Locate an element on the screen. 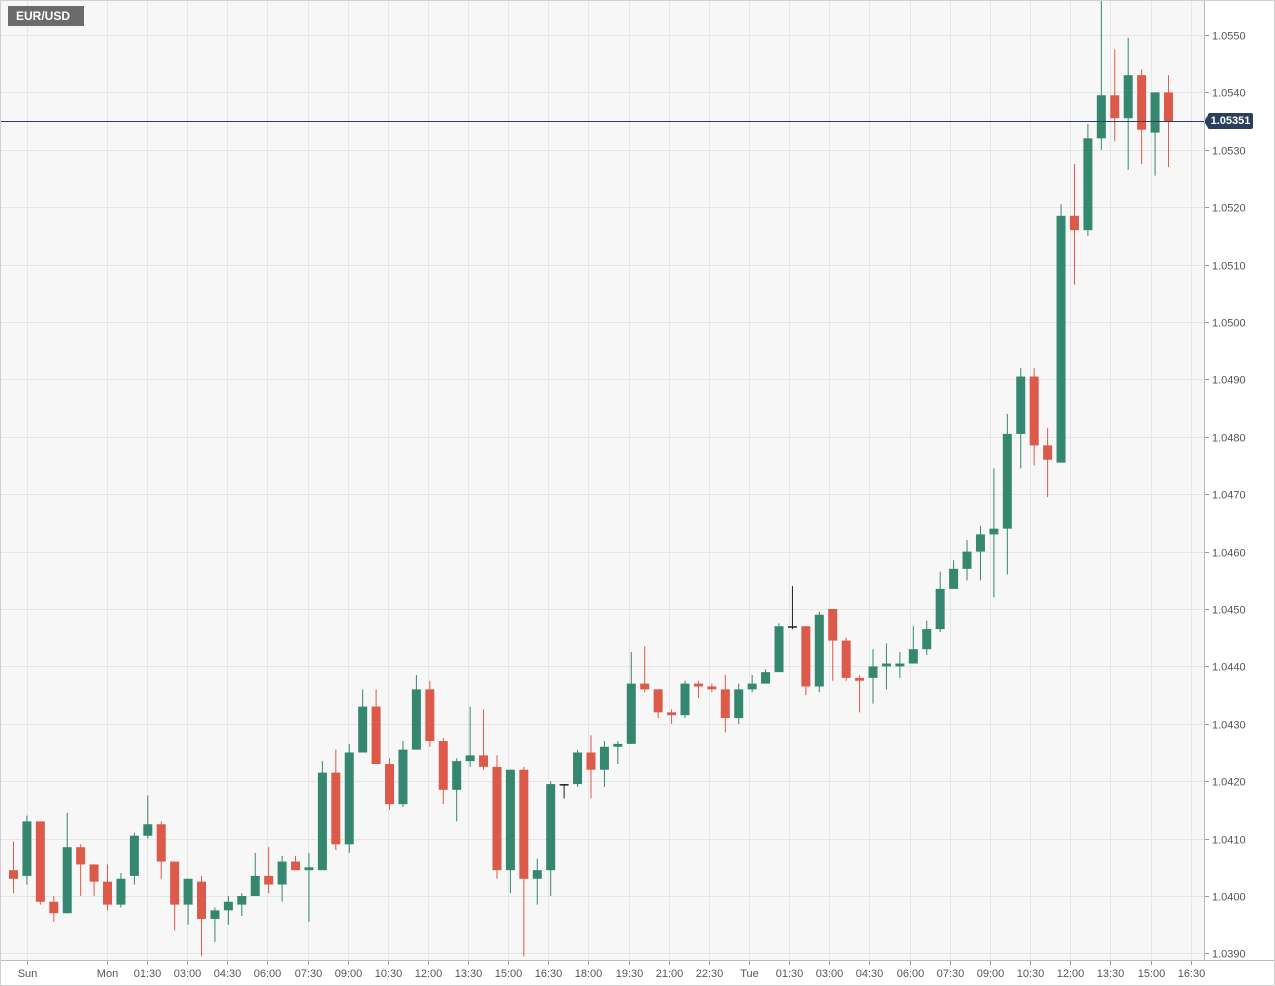 Image resolution: width=1275 pixels, height=986 pixels. x-tick-label: 09:00 is located at coordinates (991, 974).